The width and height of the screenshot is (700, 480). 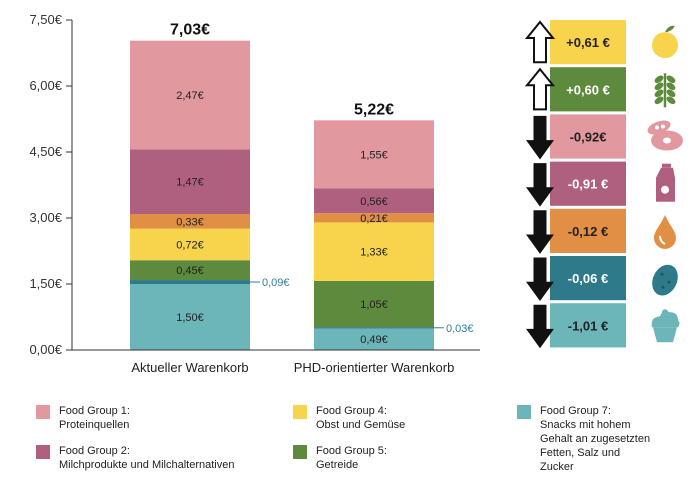 What do you see at coordinates (351, 458) in the screenshot?
I see `legend-text: Food Group 5: Getreide` at bounding box center [351, 458].